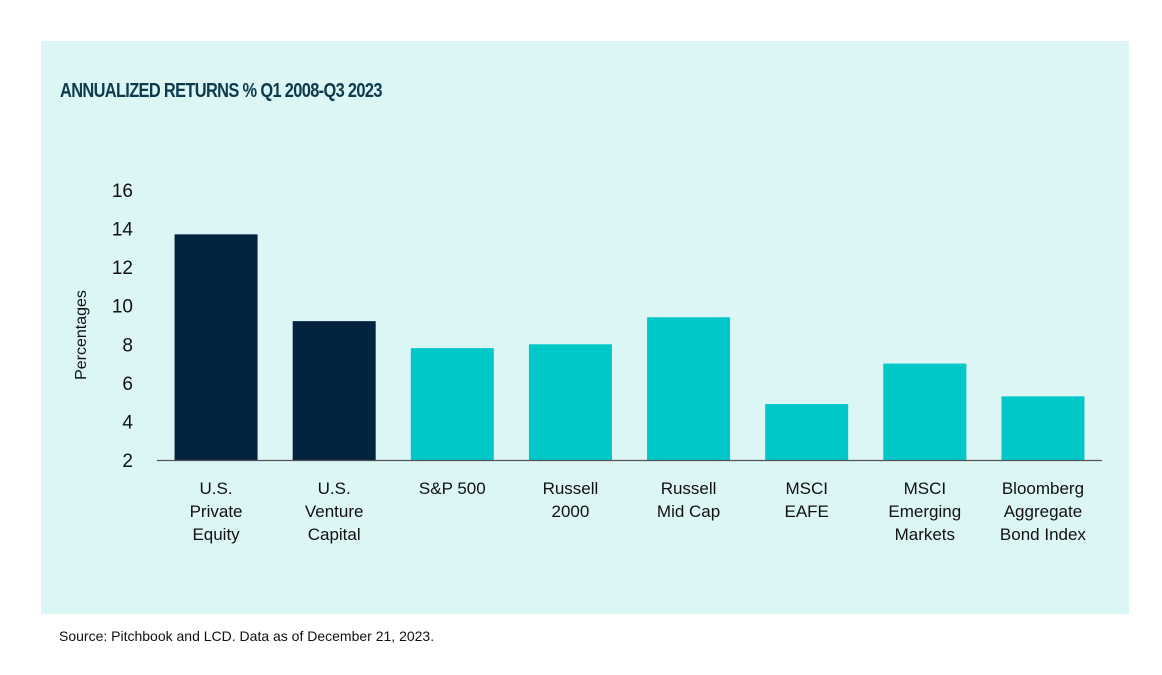 The image size is (1162, 675). What do you see at coordinates (123, 230) in the screenshot?
I see `y-tick-label: 14` at bounding box center [123, 230].